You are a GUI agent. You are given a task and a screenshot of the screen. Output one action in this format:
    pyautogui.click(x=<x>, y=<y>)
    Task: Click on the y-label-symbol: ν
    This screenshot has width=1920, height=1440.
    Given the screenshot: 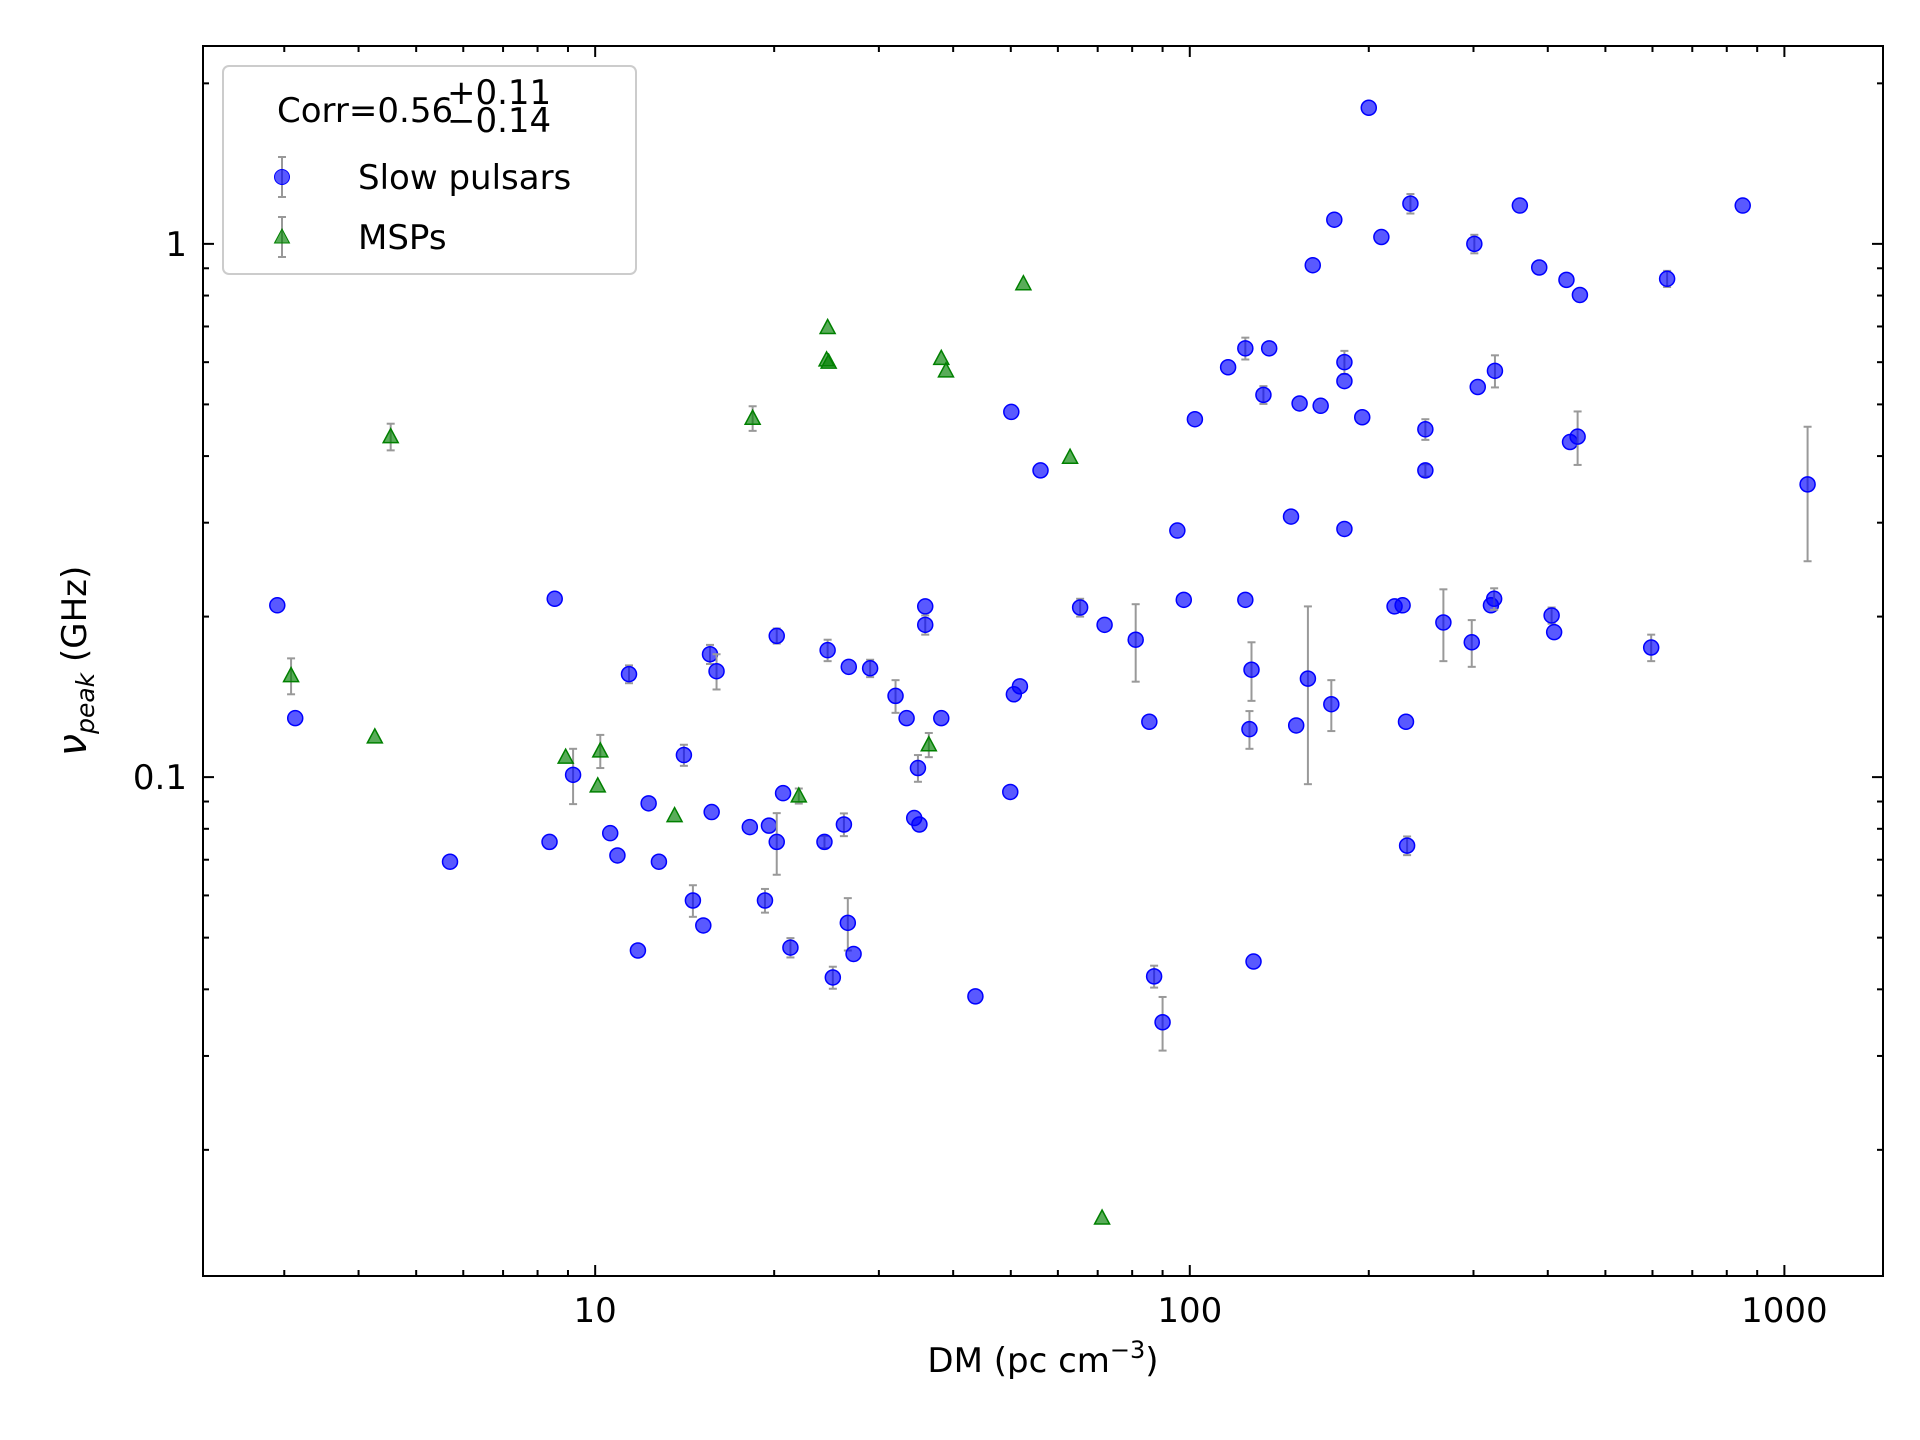 What is the action you would take?
    pyautogui.click(x=73, y=745)
    